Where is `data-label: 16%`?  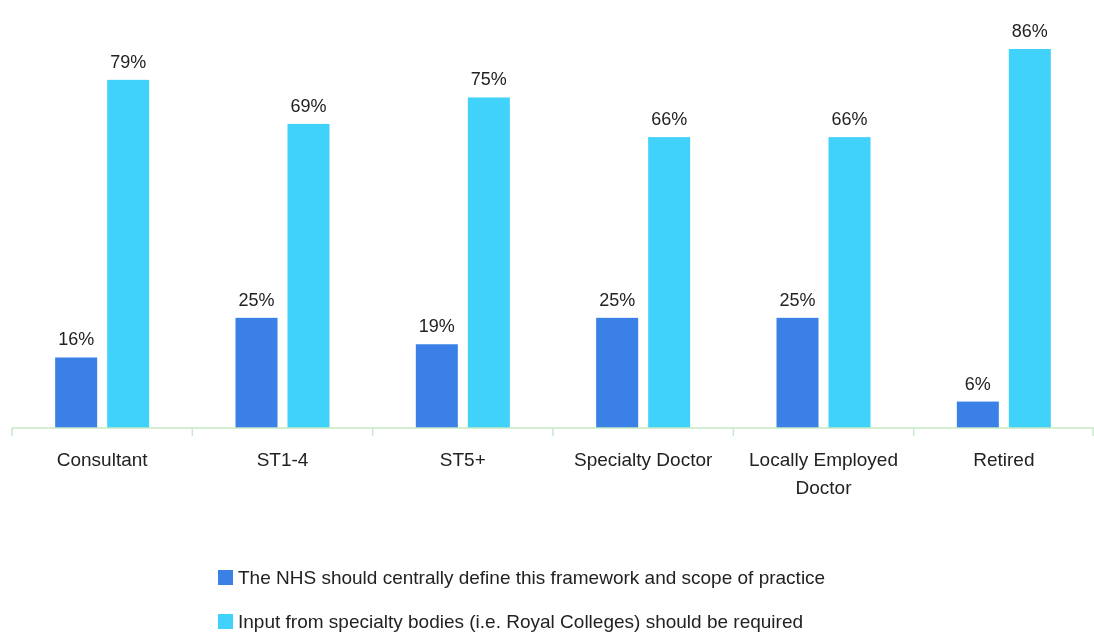
data-label: 16% is located at coordinates (76, 339).